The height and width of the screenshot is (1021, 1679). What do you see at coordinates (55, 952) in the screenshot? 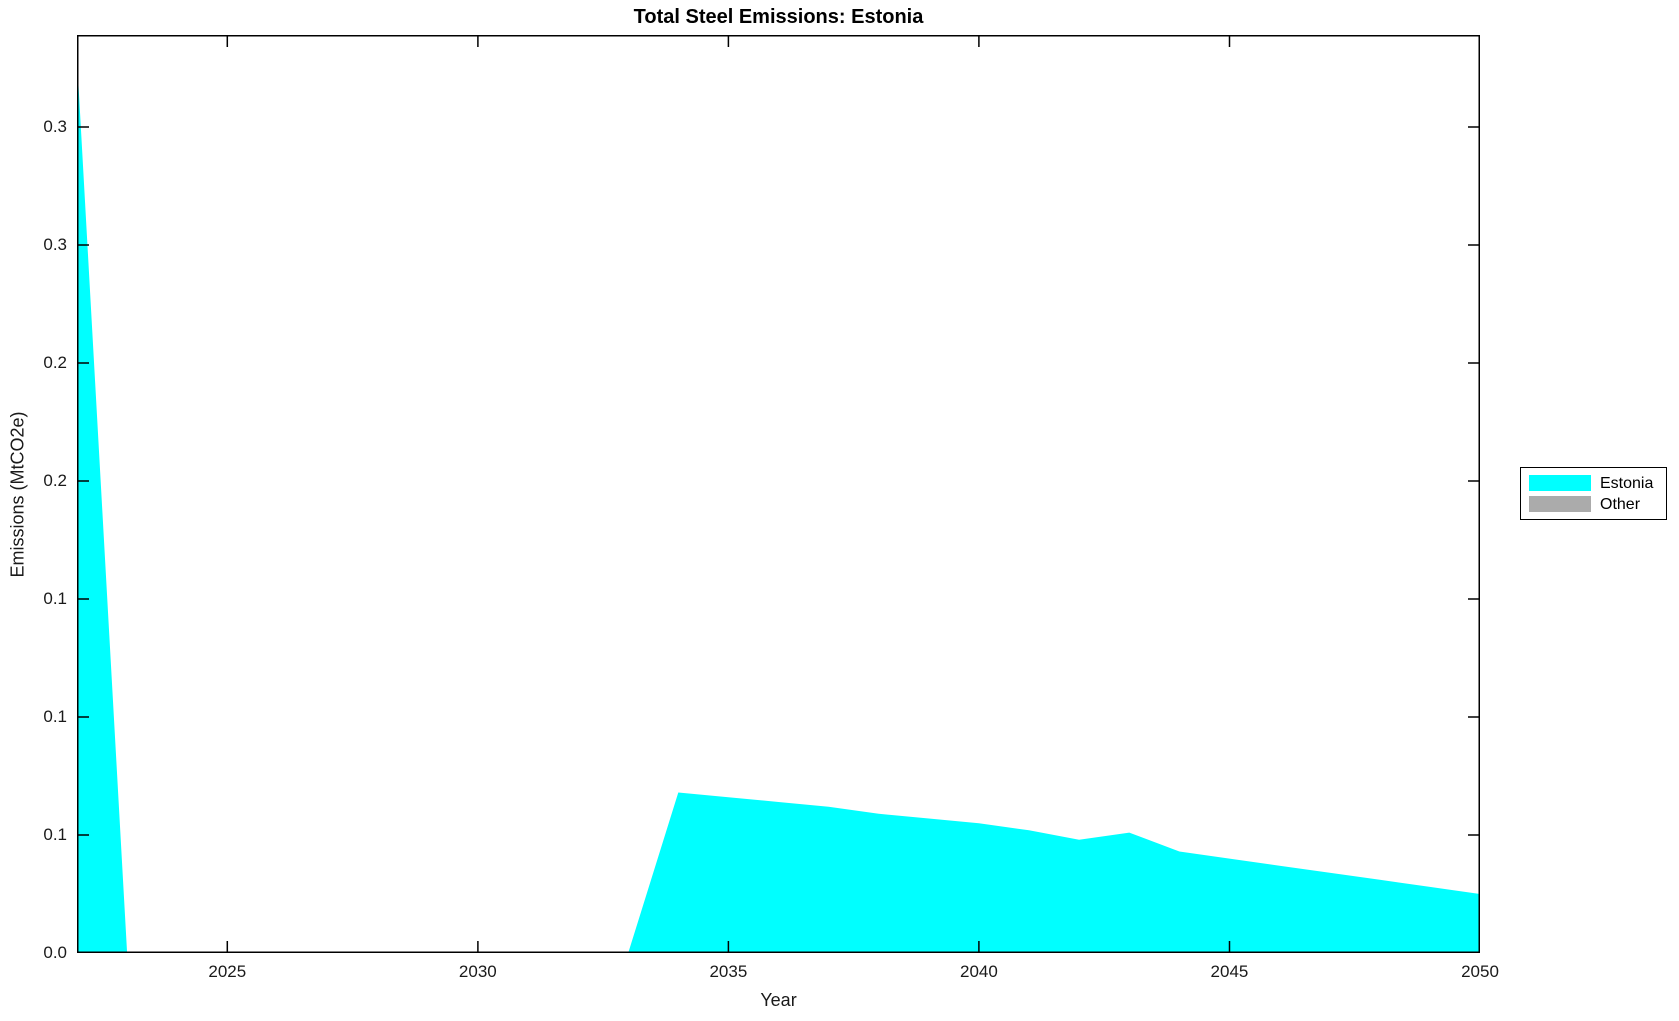
I see `y-tick-label: 0.0` at bounding box center [55, 952].